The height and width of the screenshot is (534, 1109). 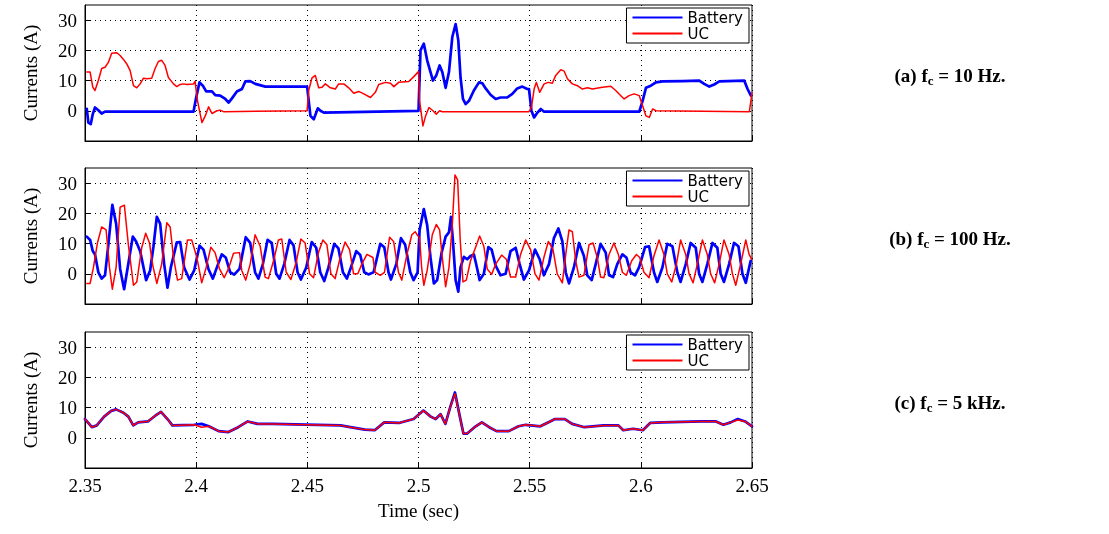 What do you see at coordinates (85, 485) in the screenshot?
I see `x-tick-label: 2.35` at bounding box center [85, 485].